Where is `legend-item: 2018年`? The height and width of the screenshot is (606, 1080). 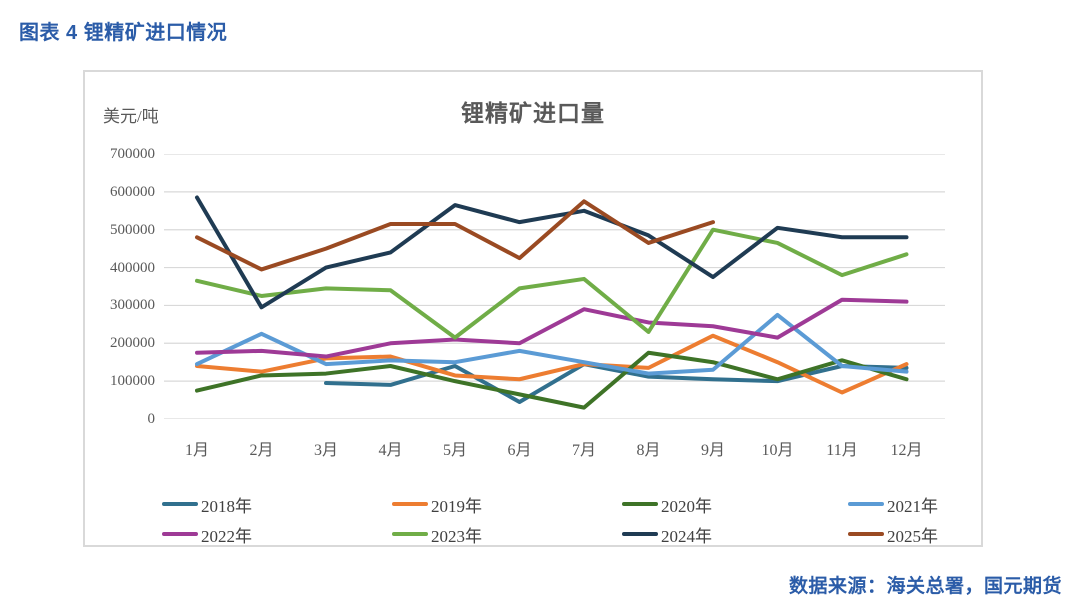 legend-item: 2018年 is located at coordinates (207, 504).